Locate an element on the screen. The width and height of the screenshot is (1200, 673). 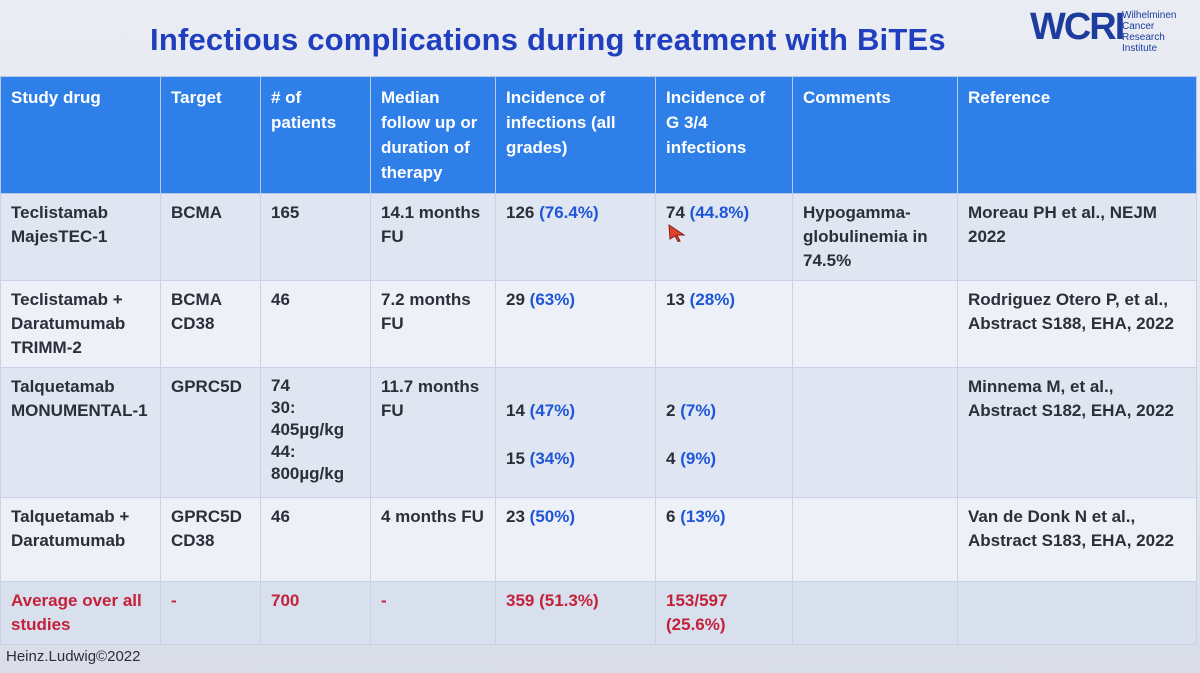
cell-average-all-grades: 359 (51.3%) is located at coordinates (575, 613).